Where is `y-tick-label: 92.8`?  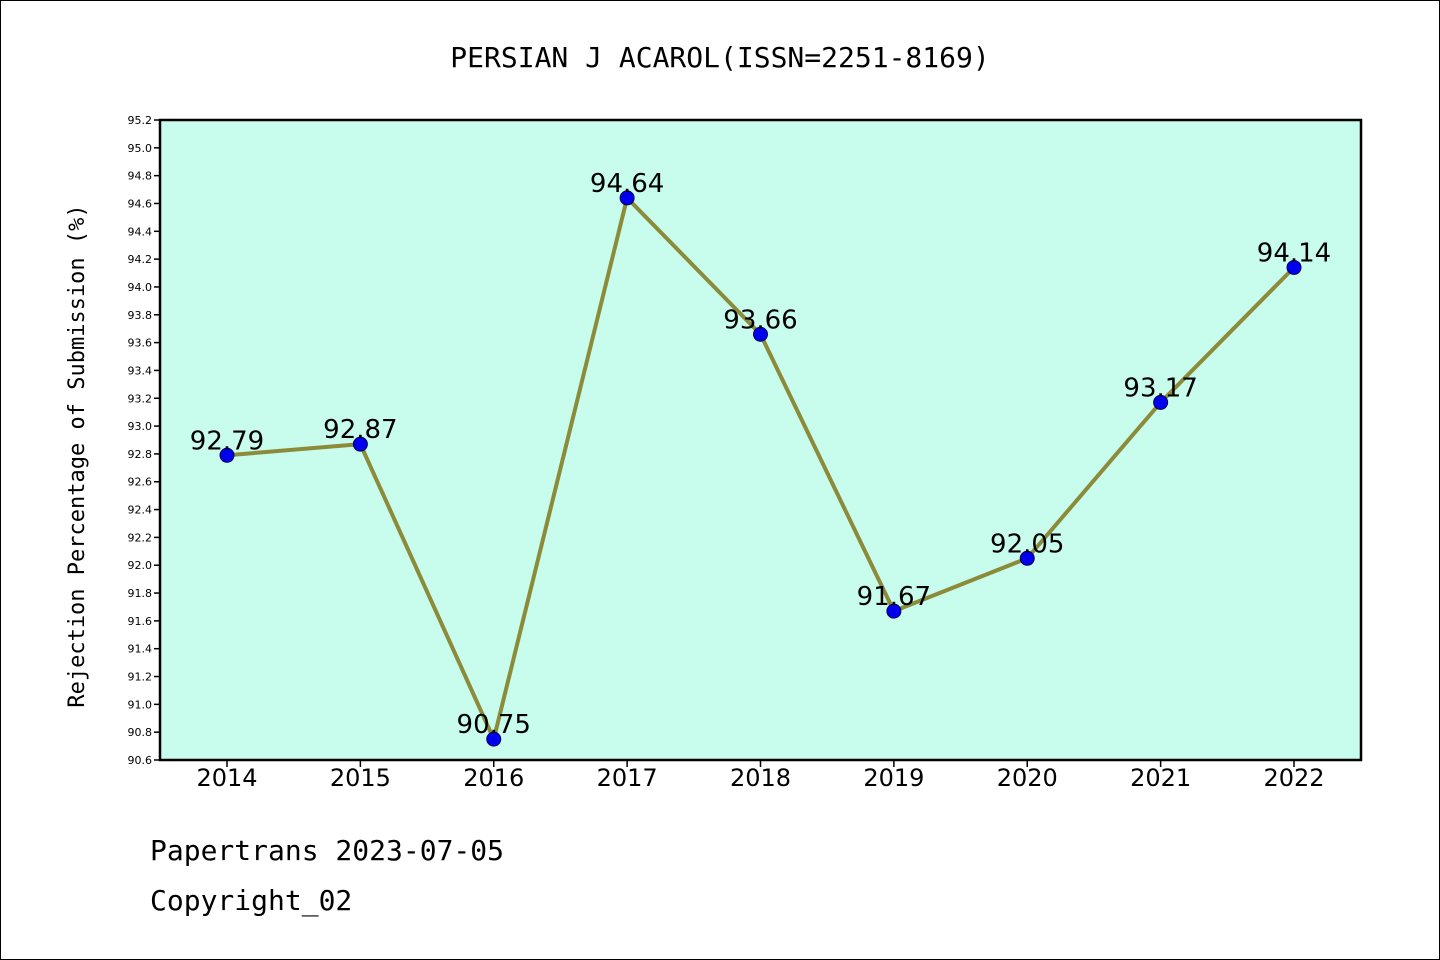
y-tick-label: 92.8 is located at coordinates (140, 454).